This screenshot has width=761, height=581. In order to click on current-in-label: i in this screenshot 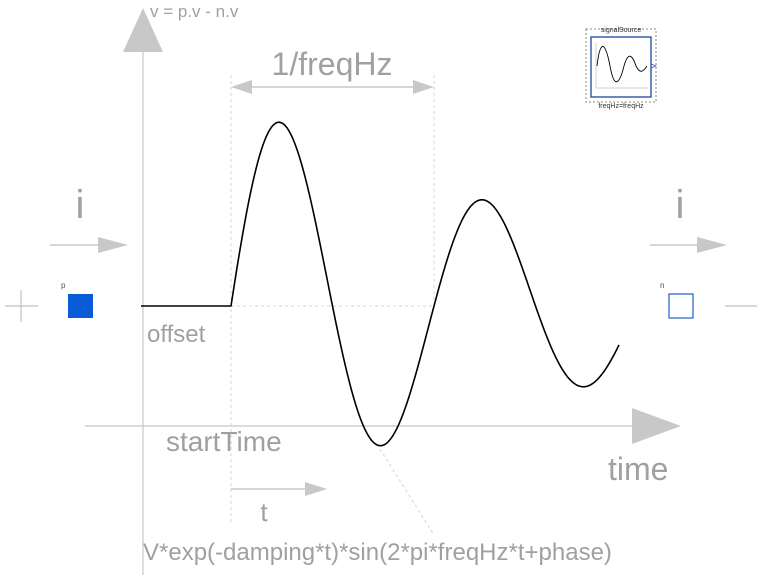, I will do `click(80, 205)`.